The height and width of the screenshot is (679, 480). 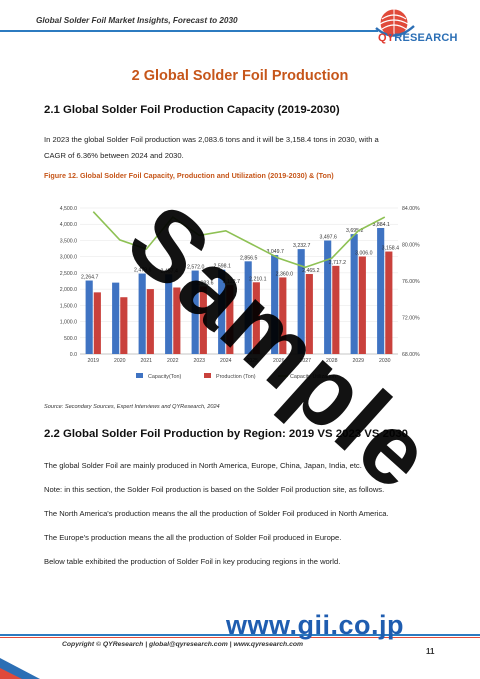 What do you see at coordinates (418, 38) in the screenshot?
I see `logo-text: QYRESEARCH` at bounding box center [418, 38].